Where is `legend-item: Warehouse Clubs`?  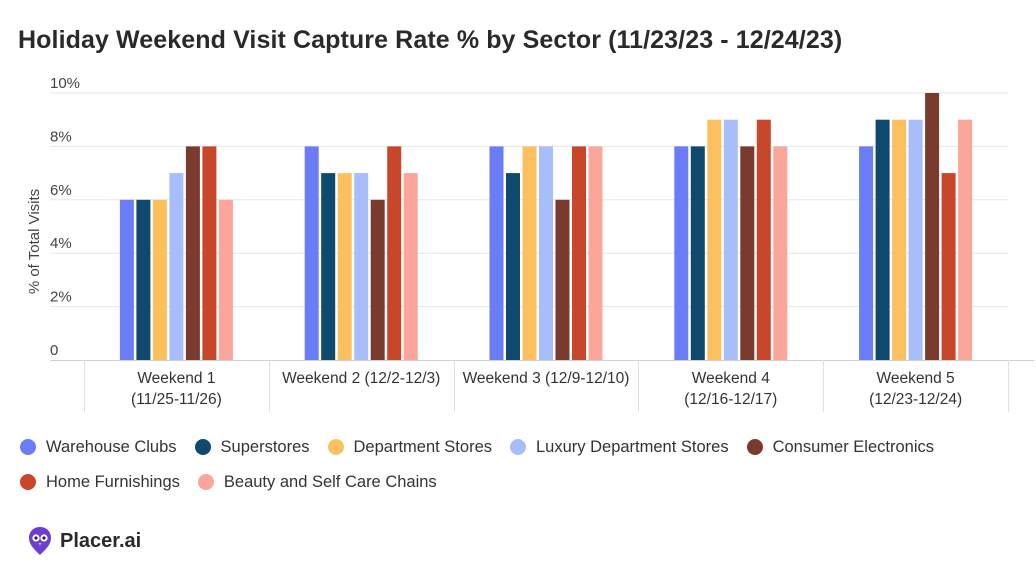
legend-item: Warehouse Clubs is located at coordinates (98, 447).